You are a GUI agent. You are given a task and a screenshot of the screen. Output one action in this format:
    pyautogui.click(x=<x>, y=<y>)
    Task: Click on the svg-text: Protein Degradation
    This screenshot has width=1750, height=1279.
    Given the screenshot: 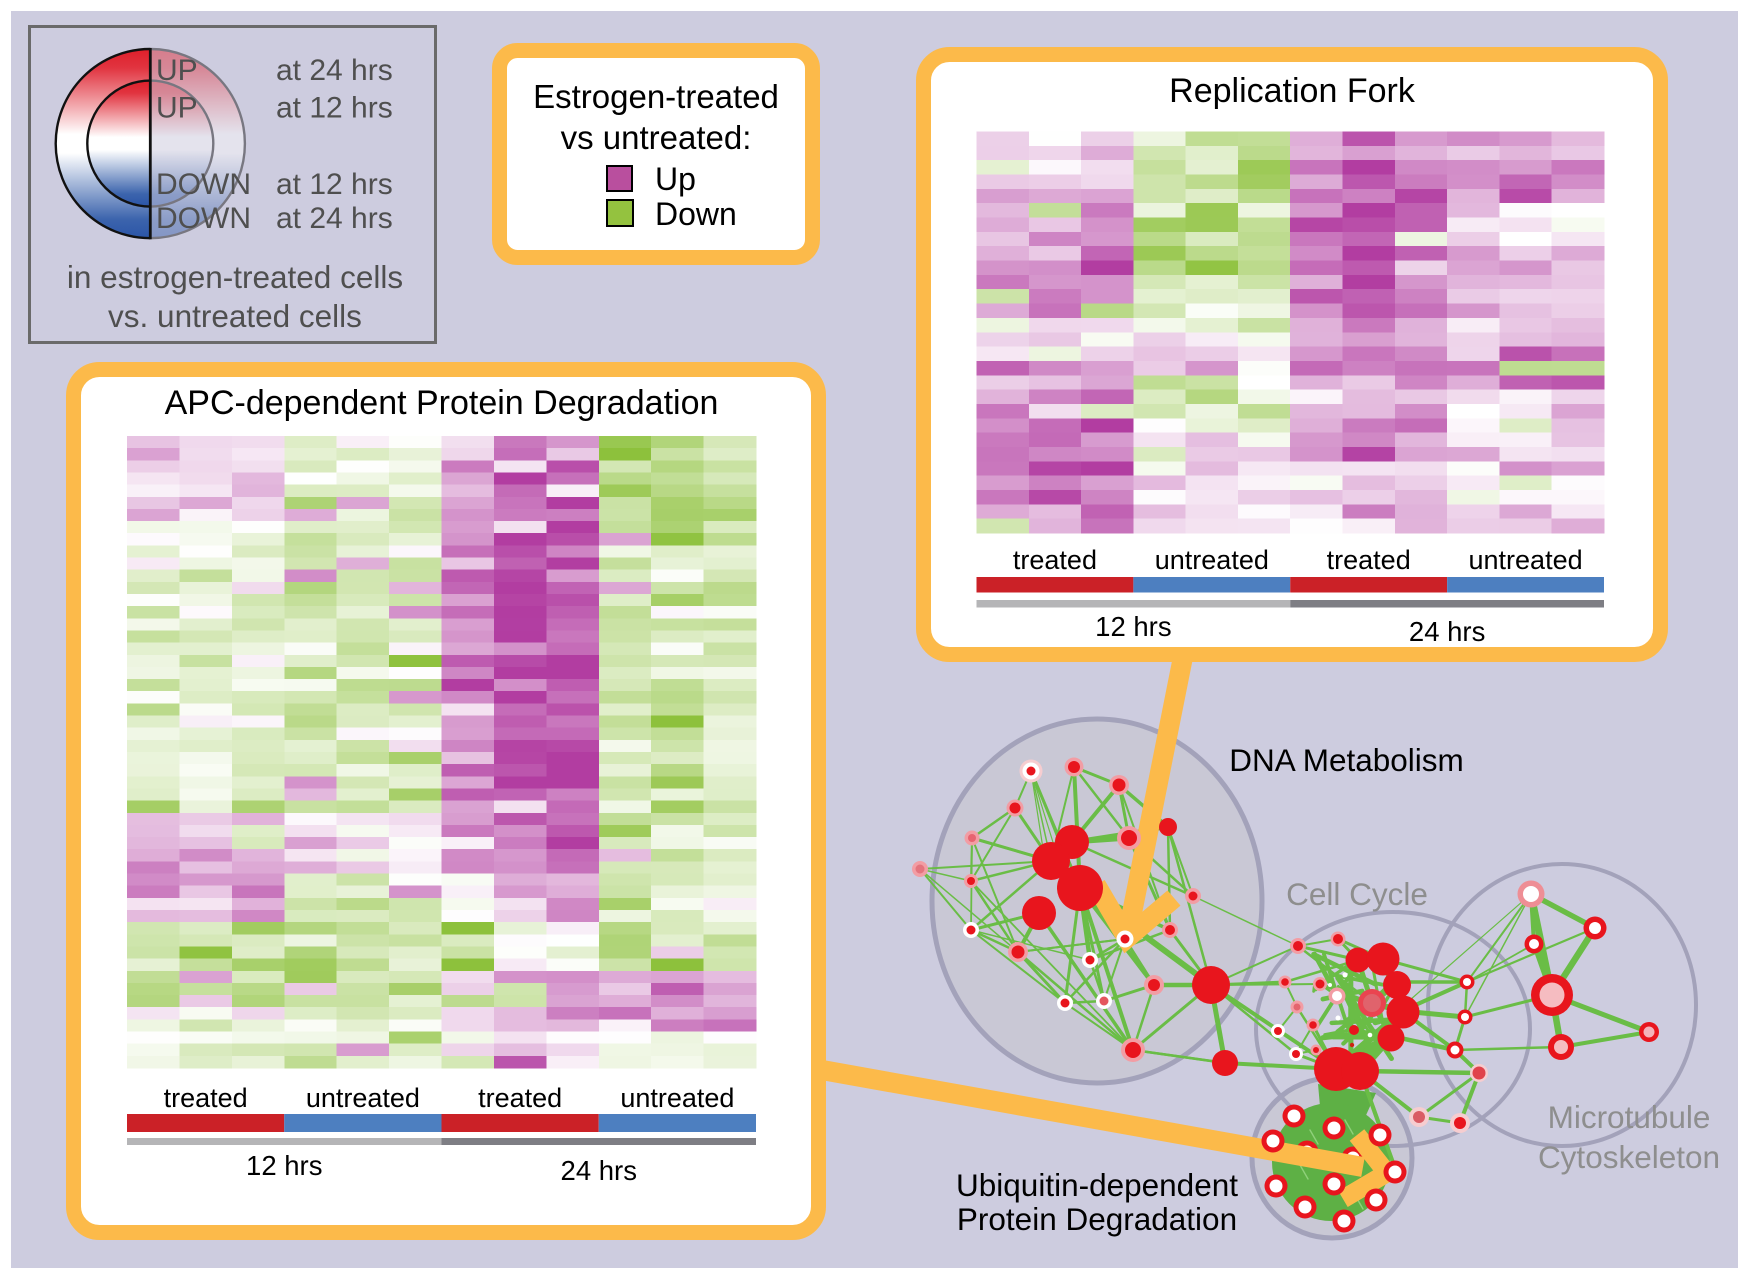 What is the action you would take?
    pyautogui.click(x=1097, y=1219)
    